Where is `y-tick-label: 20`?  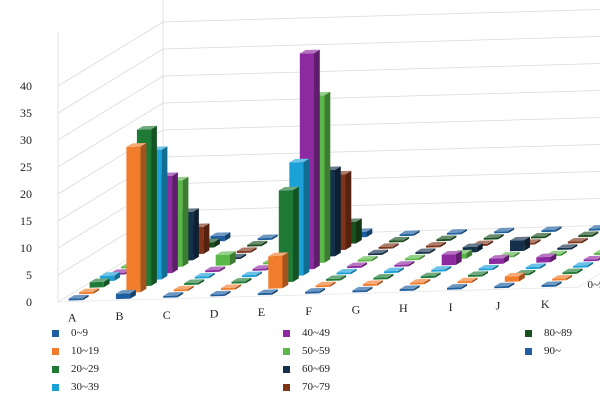
y-tick-label: 20 is located at coordinates (26, 194).